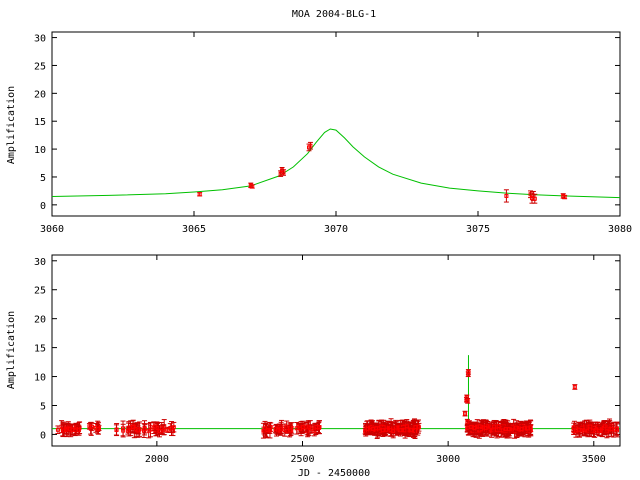 Image resolution: width=640 pixels, height=480 pixels. What do you see at coordinates (40, 39) in the screenshot?
I see `top-y-tick-label: 30` at bounding box center [40, 39].